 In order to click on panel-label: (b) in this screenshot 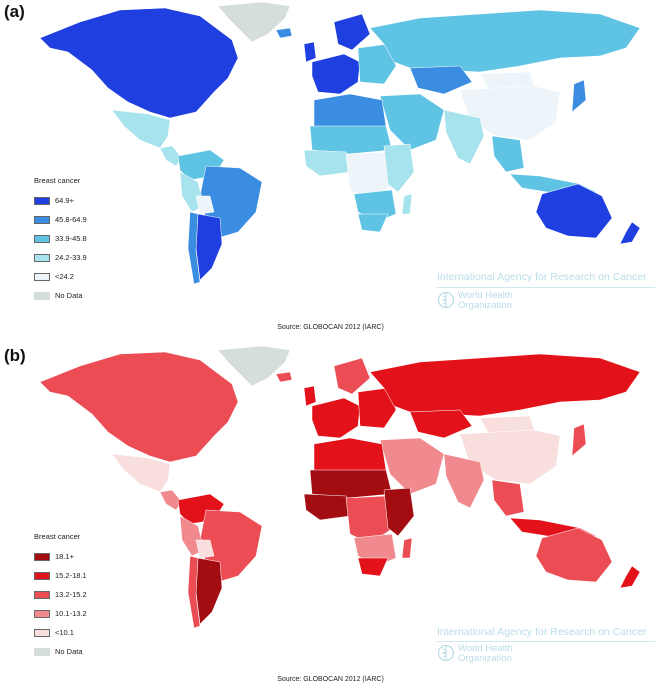, I will do `click(15, 355)`.